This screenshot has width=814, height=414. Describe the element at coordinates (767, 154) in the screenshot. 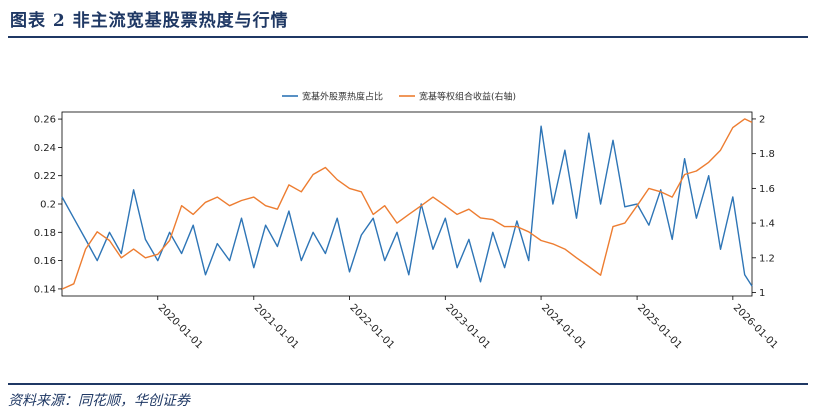

I see `y-right-tick-label: 1.8` at that location.